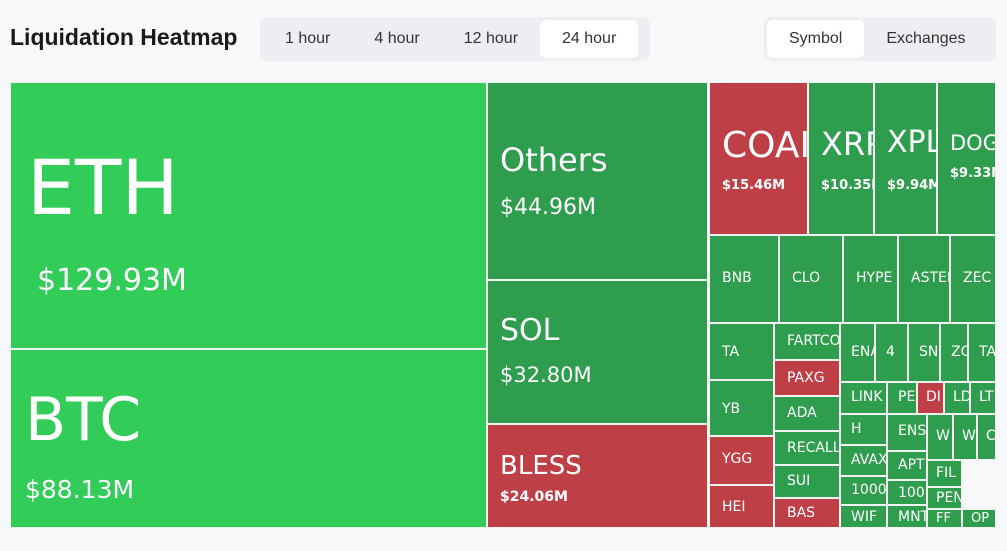  I want to click on tab: 4 hour, so click(397, 38).